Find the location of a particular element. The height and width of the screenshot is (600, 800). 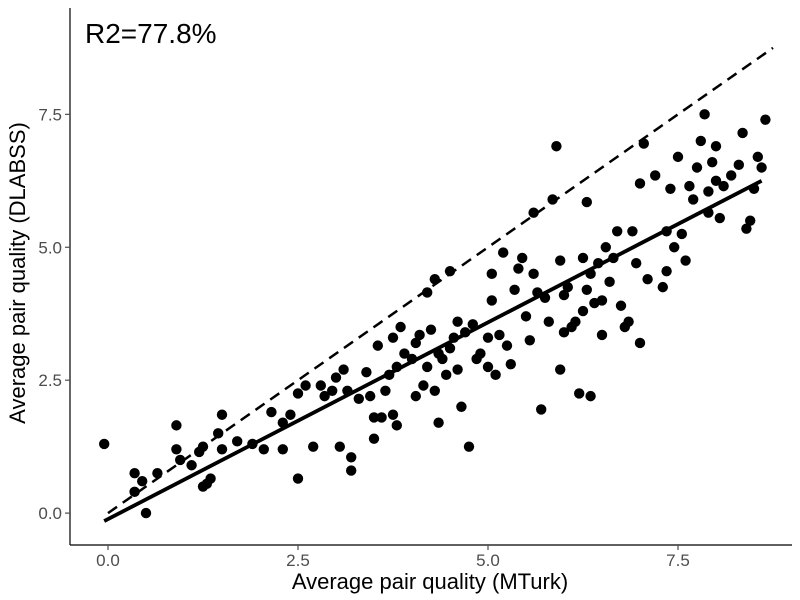

x-tick-label: 7.5 is located at coordinates (678, 560).